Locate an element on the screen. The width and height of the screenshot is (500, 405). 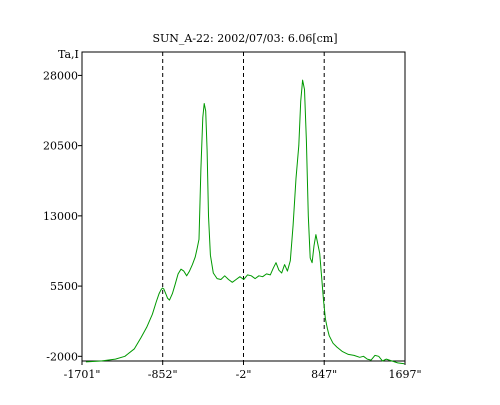
y-axis-label: Ta,I is located at coordinates (68, 54).